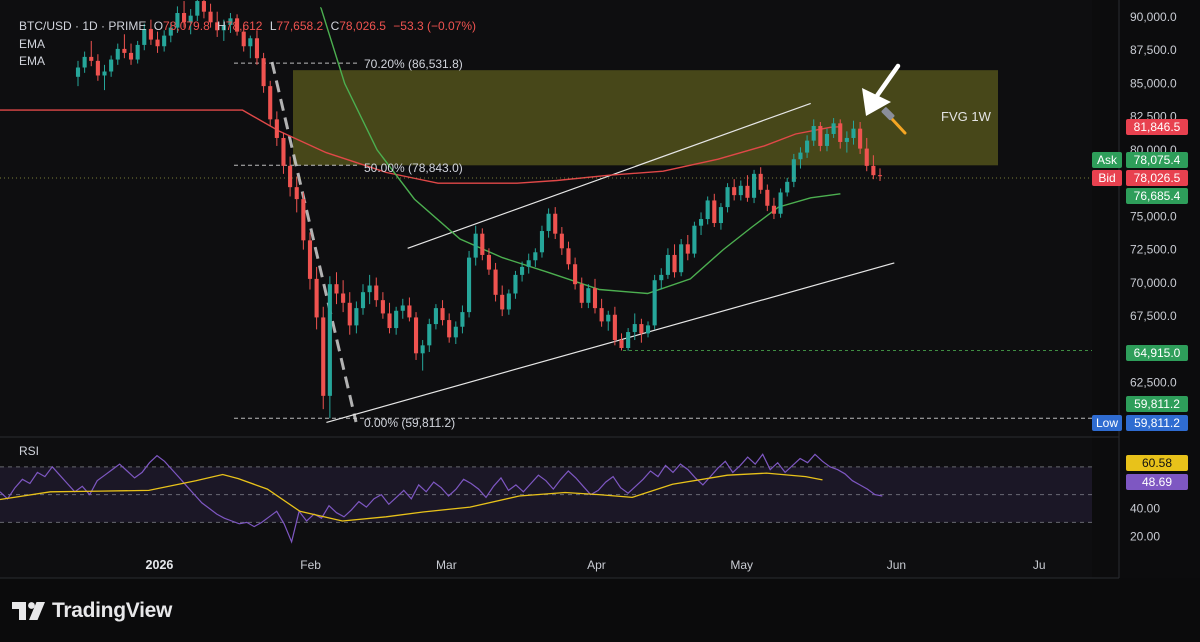 This screenshot has height=642, width=1200. I want to click on brand-logo: TradingView, so click(92, 611).